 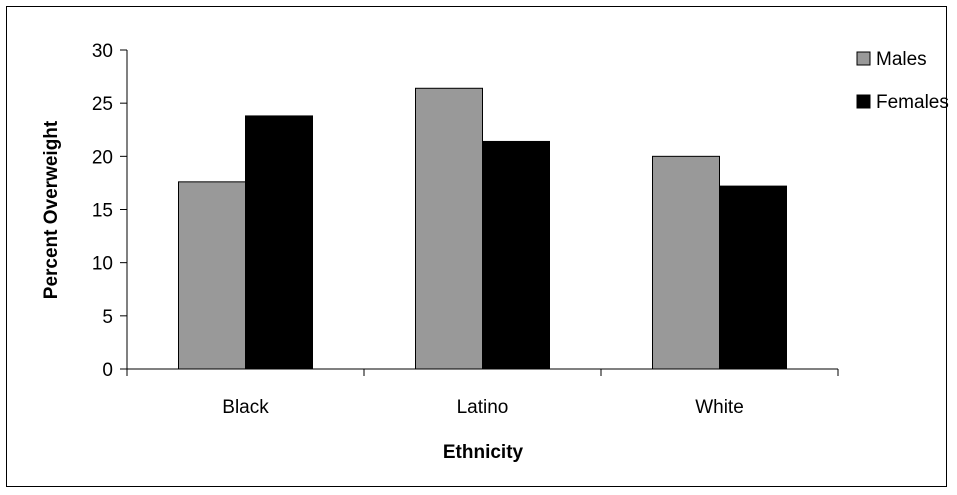 What do you see at coordinates (245, 407) in the screenshot?
I see `x-category-label: Black` at bounding box center [245, 407].